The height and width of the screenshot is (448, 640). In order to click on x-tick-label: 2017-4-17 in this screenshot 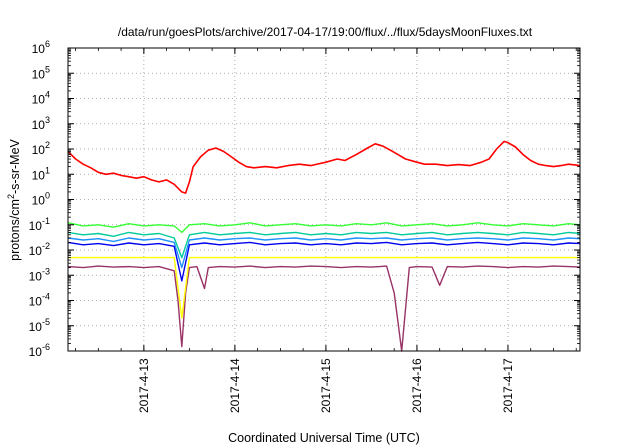, I will do `click(508, 385)`.